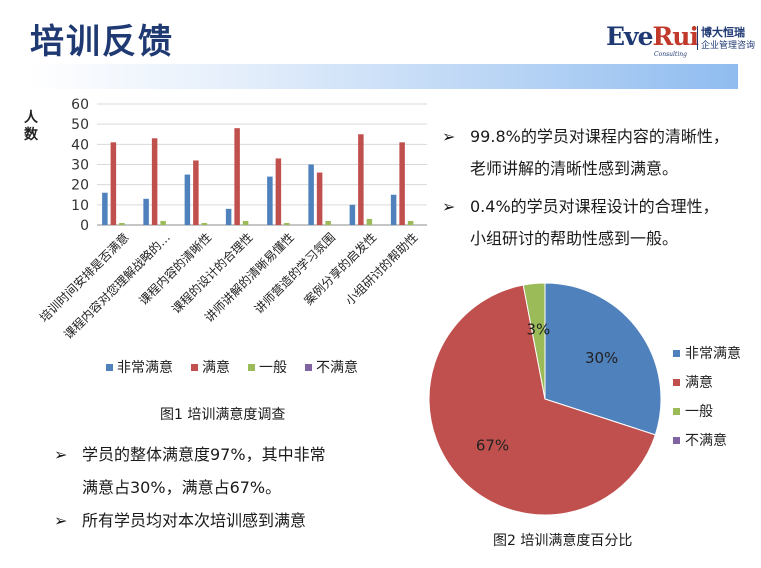  What do you see at coordinates (340, 269) in the screenshot?
I see `x-tick-label: 案例分享的启发性` at bounding box center [340, 269].